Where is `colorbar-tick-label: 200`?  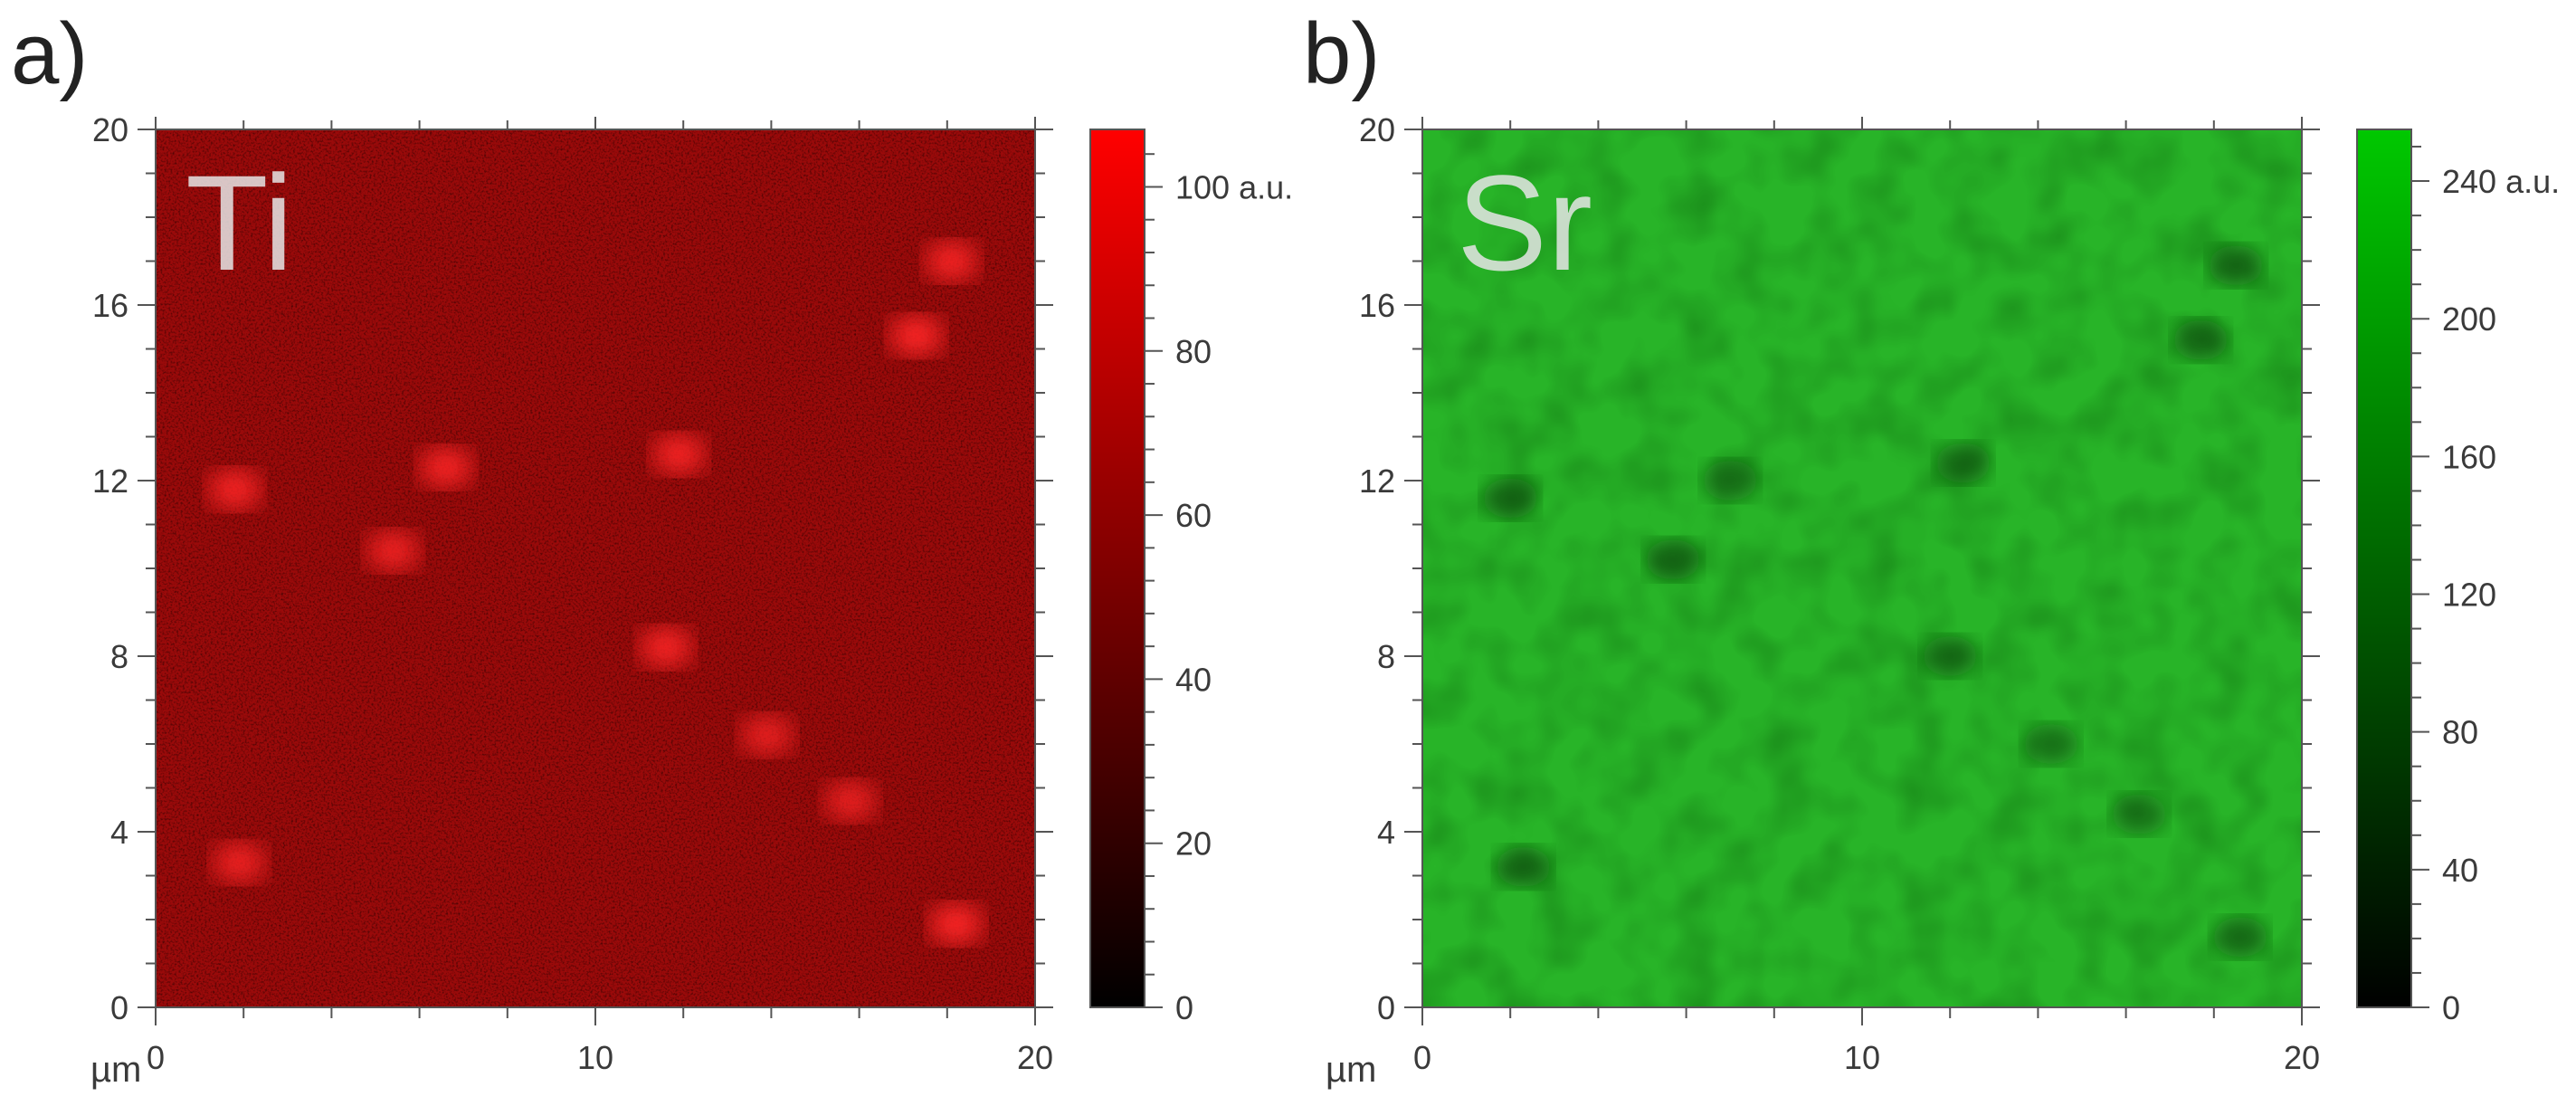
colorbar-tick-label: 200 is located at coordinates (2469, 319).